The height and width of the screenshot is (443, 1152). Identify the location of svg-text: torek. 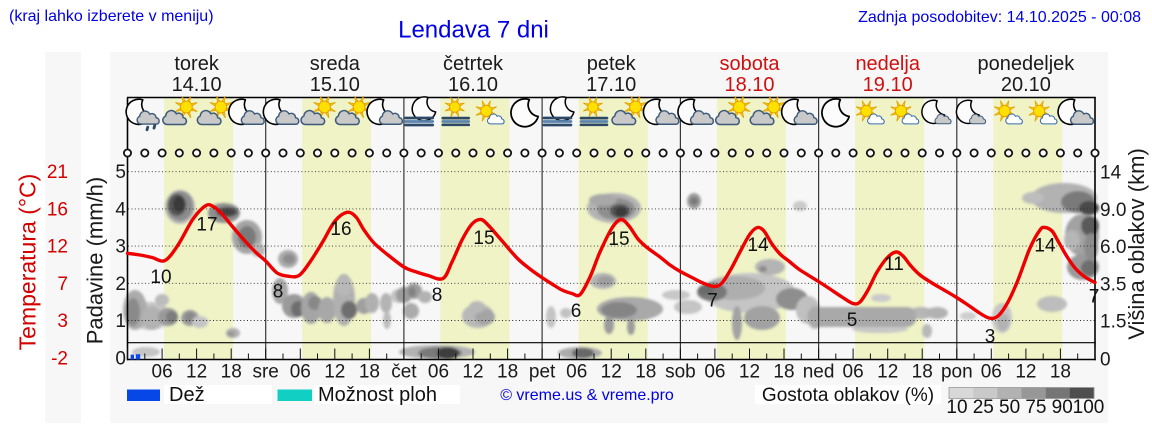
(196, 64).